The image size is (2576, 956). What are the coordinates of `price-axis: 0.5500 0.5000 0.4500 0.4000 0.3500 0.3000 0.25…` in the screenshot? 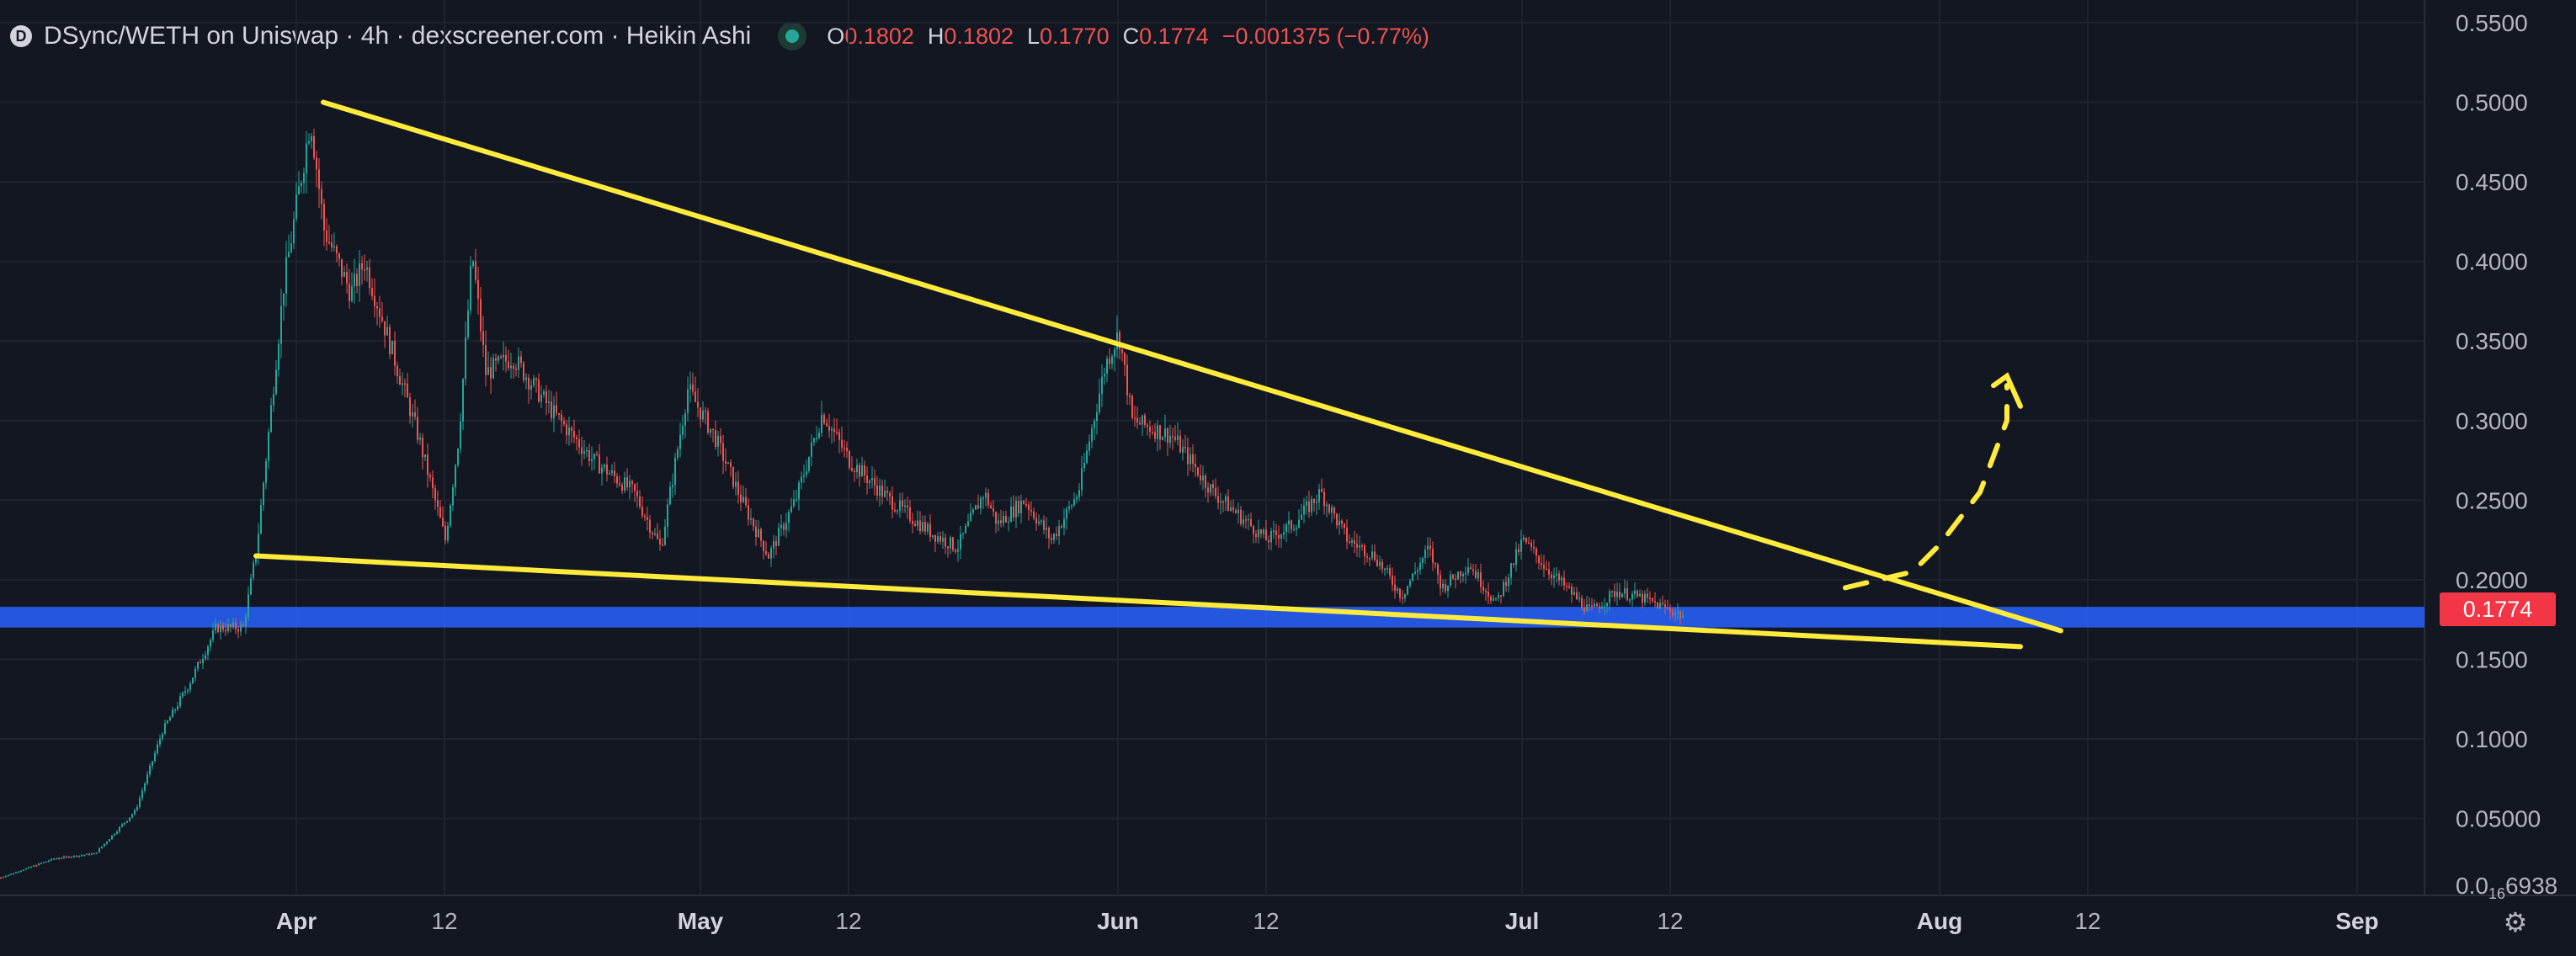 It's located at (2507, 456).